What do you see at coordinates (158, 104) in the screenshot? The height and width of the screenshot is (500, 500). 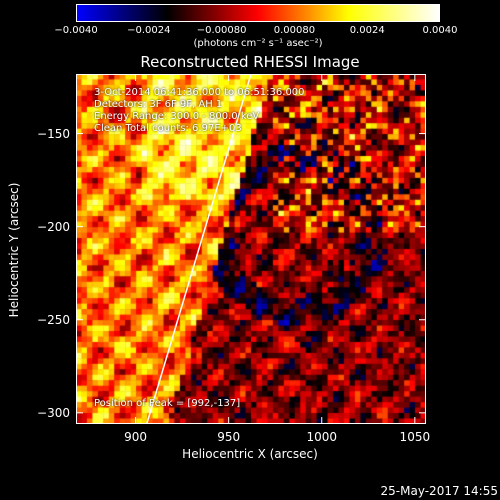 I see `annotation-detectors: Detectors: 3F 6F 9F, AH 1` at bounding box center [158, 104].